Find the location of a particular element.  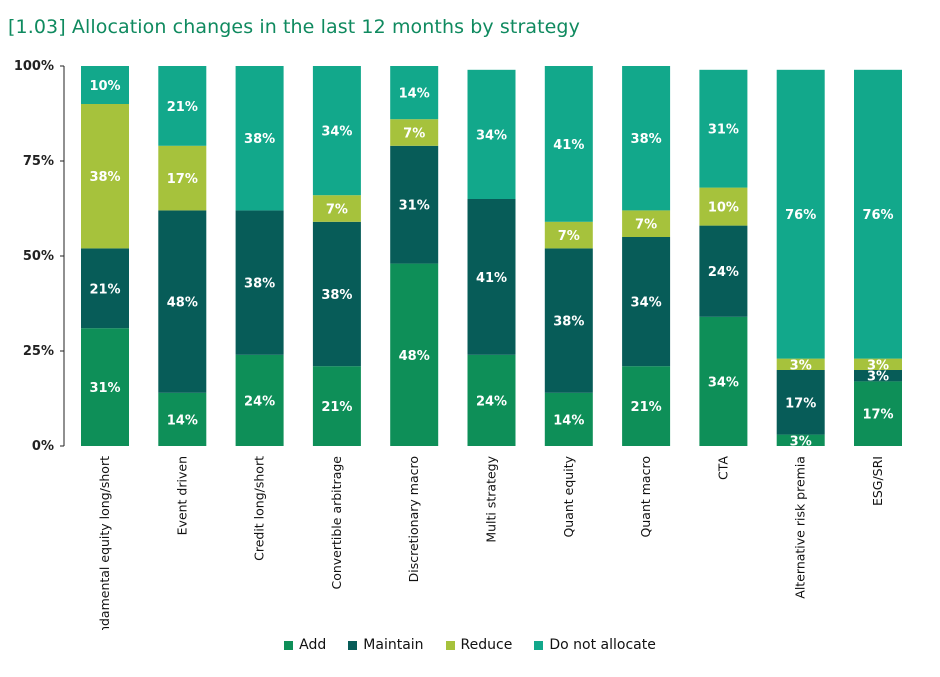

x-tick-label: Alternative risk premia is located at coordinates (800, 527).